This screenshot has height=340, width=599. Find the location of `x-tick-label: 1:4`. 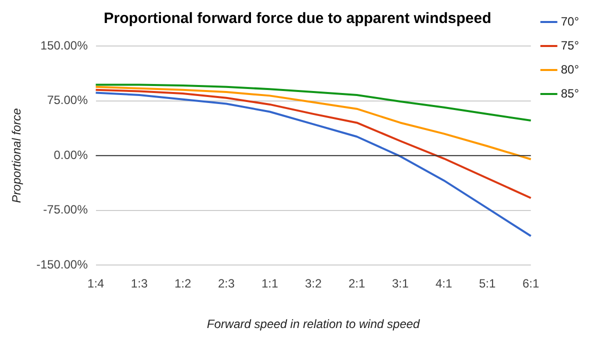

x-tick-label: 1:4 is located at coordinates (95, 283).